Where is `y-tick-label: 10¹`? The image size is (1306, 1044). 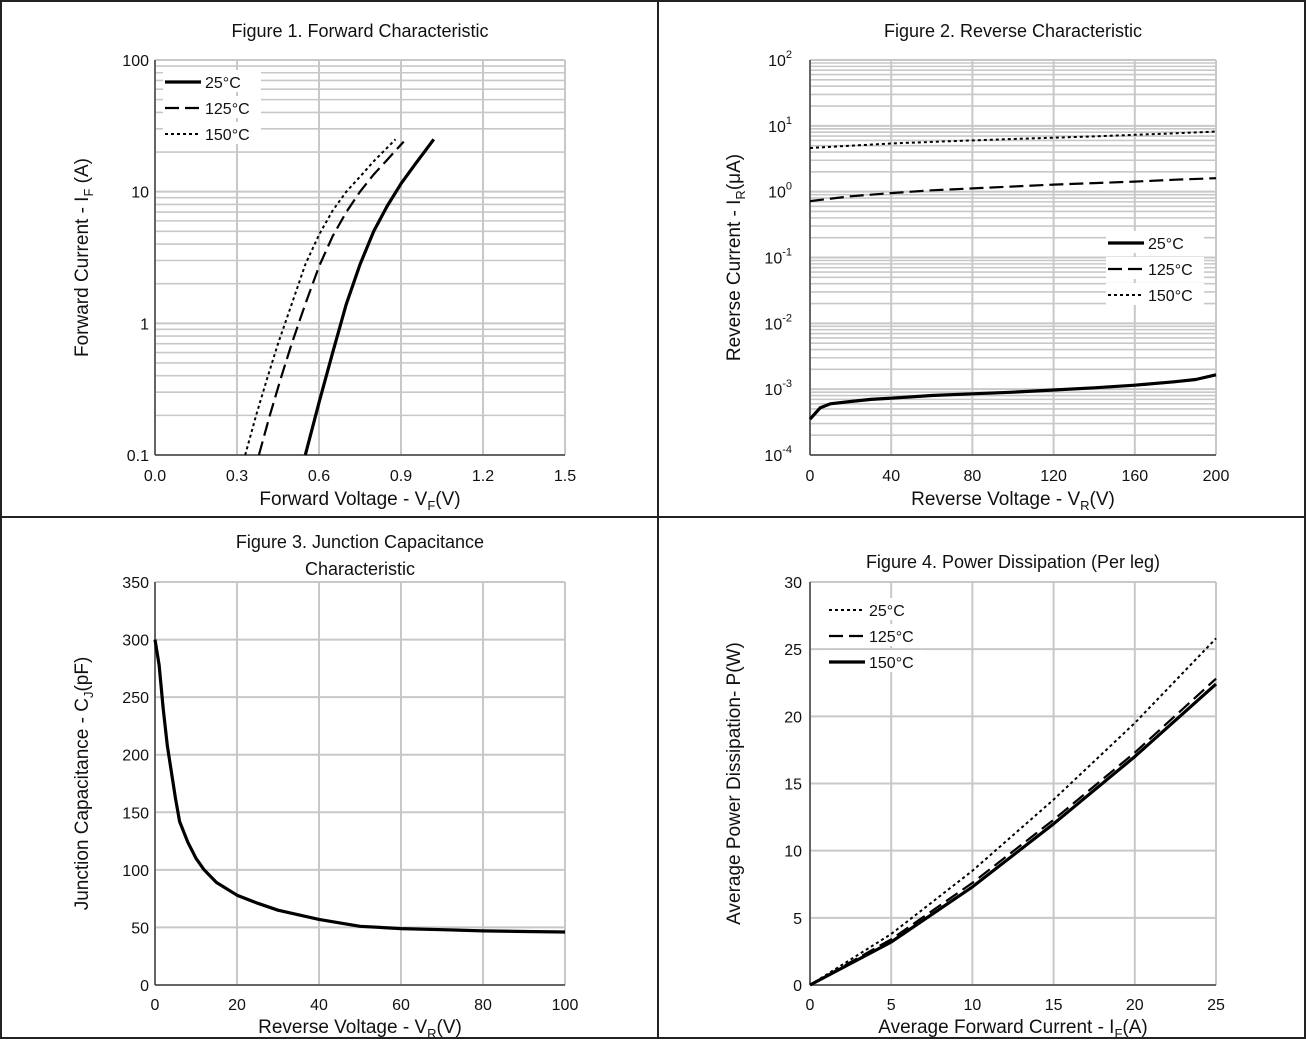 y-tick-label: 10¹ is located at coordinates (780, 125).